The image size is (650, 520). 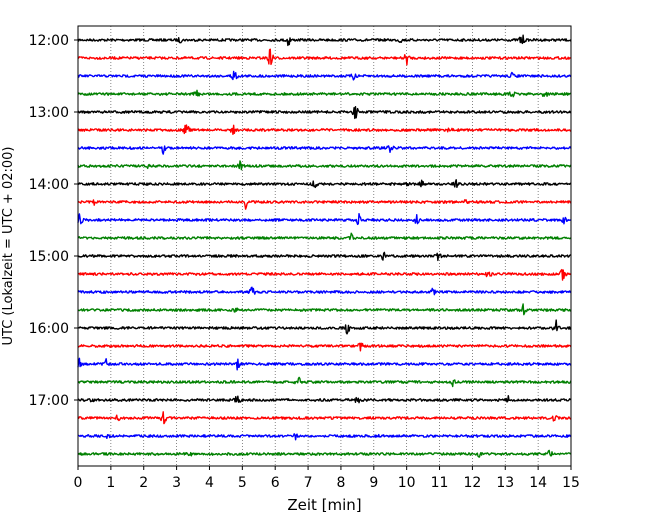 I want to click on x-tick-label: 7, so click(x=308, y=483).